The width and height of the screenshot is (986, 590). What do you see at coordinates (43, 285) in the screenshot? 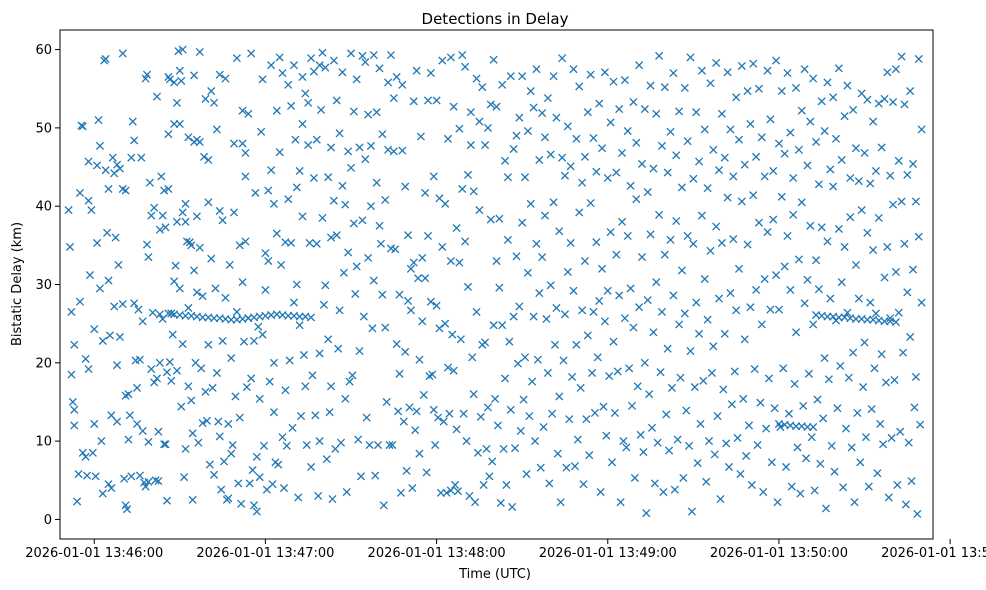
I see `y-tick-label: 30` at bounding box center [43, 285].